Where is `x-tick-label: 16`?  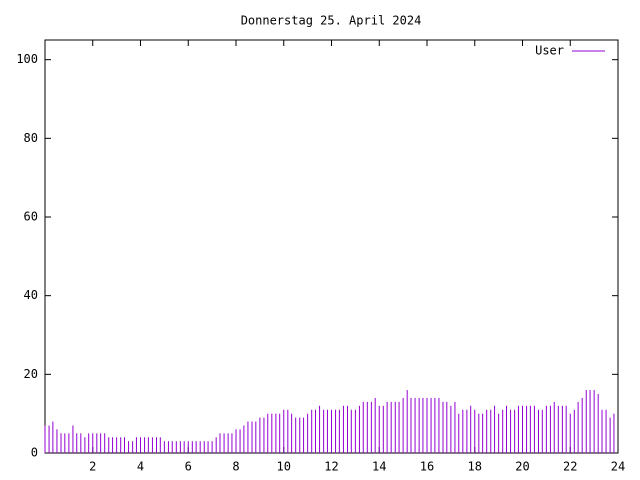 x-tick-label: 16 is located at coordinates (427, 467).